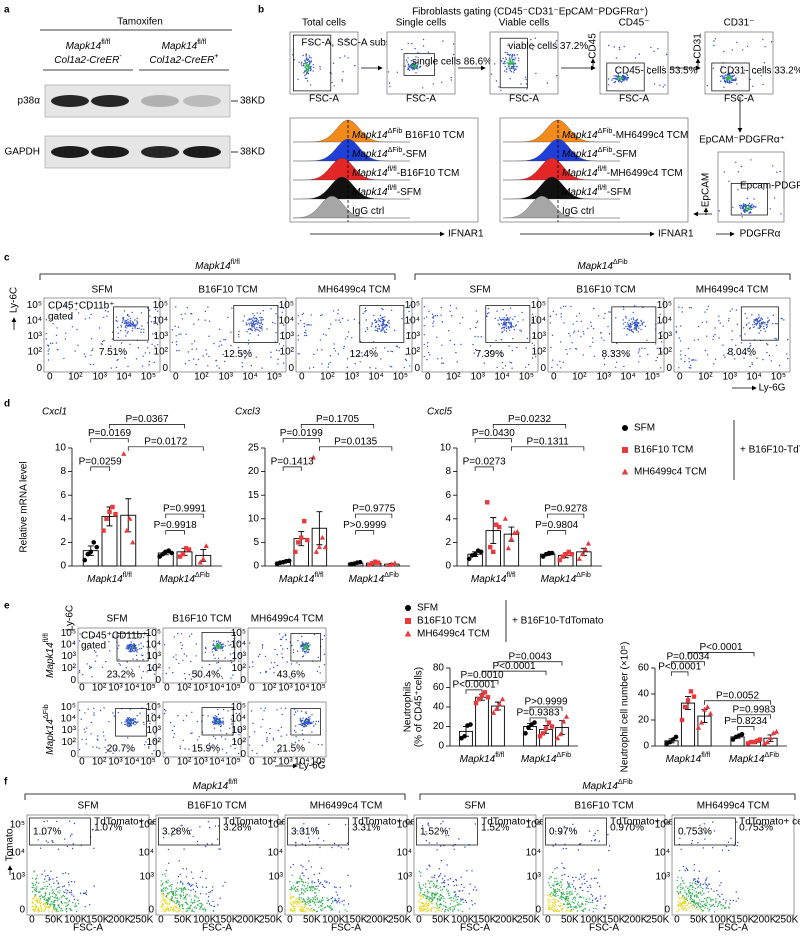 Image resolution: width=800 pixels, height=952 pixels. What do you see at coordinates (184, 762) in the screenshot?
I see `x-tick-label: 10²` at bounding box center [184, 762].